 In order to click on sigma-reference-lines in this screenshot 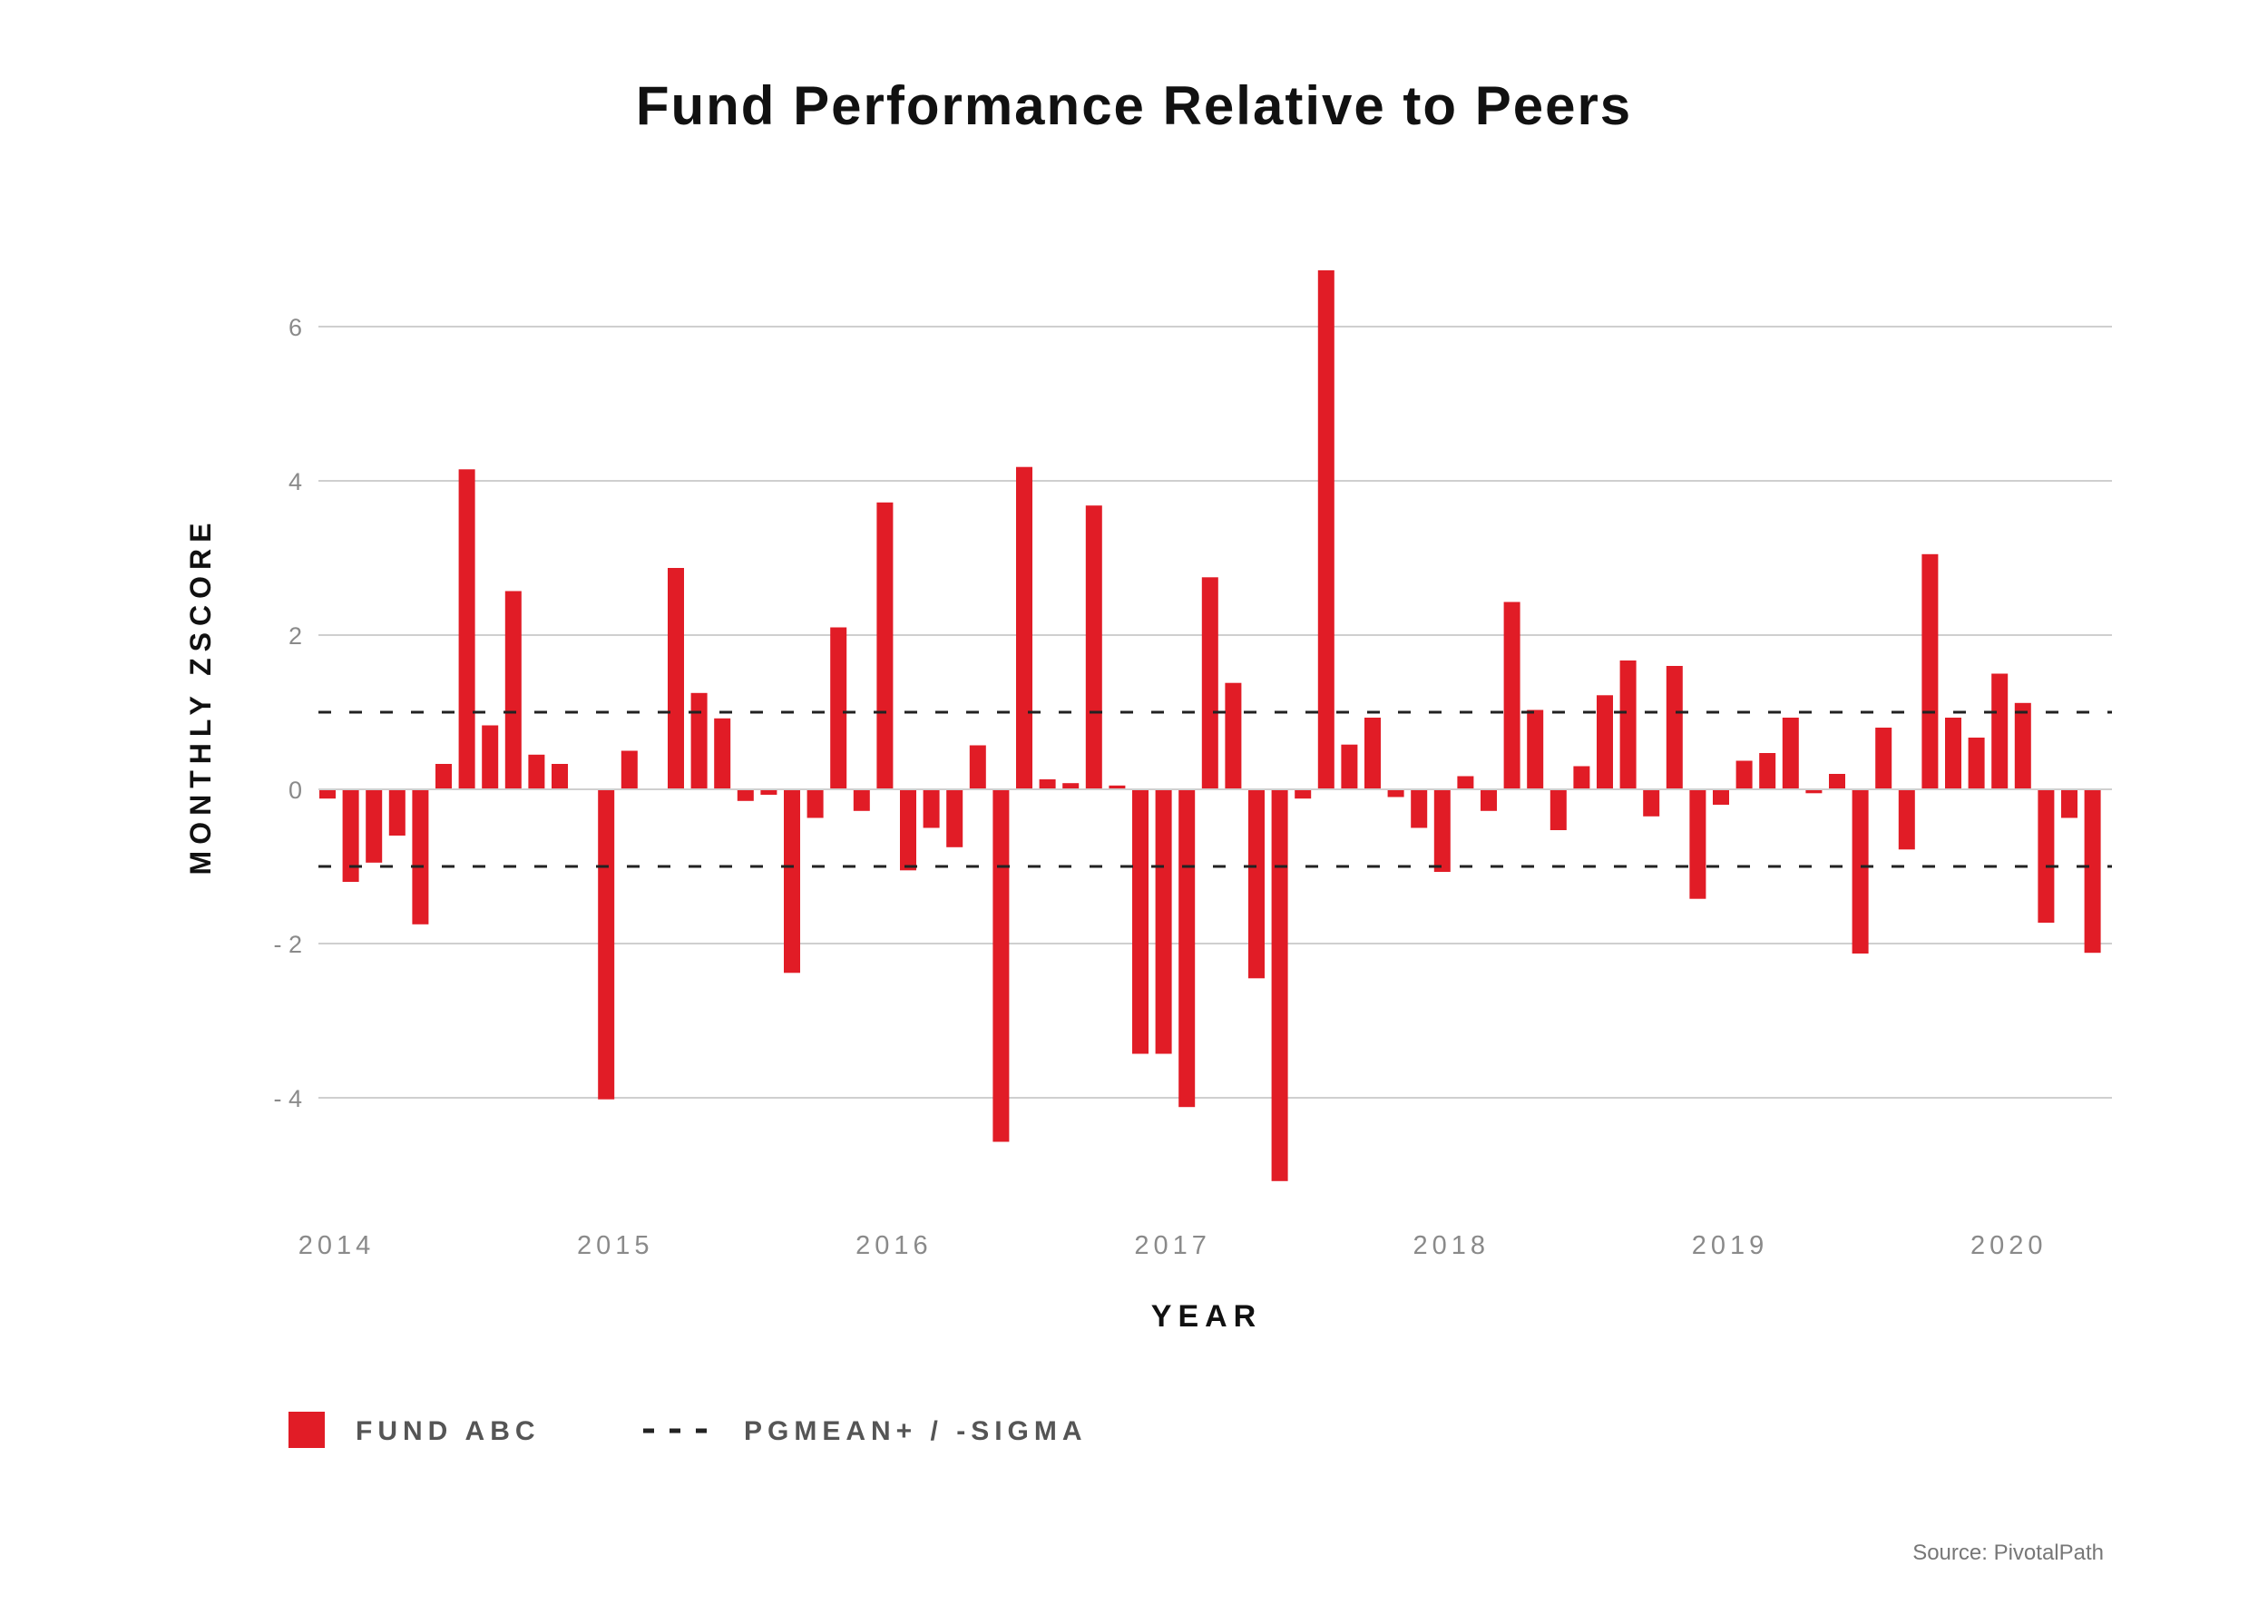, I will do `click(1215, 789)`.